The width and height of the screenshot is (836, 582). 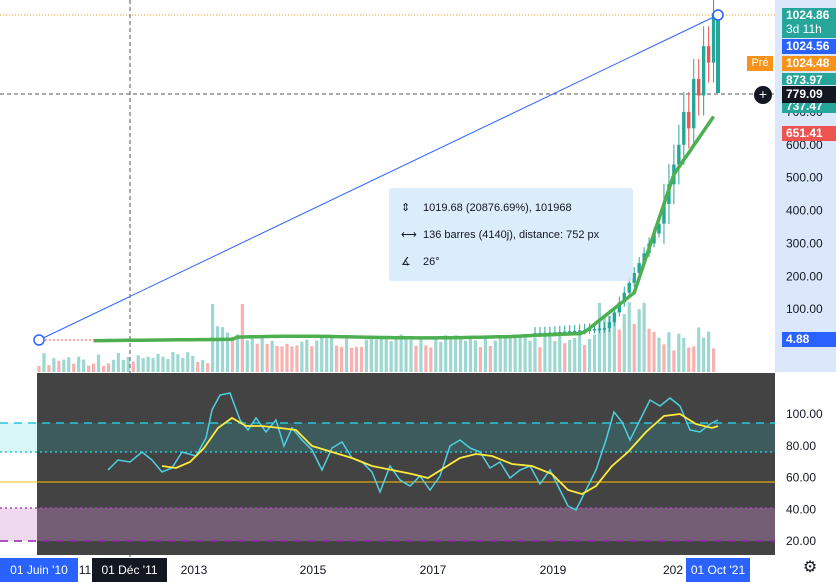 What do you see at coordinates (804, 29) in the screenshot?
I see `countdown-value: 3d 11h` at bounding box center [804, 29].